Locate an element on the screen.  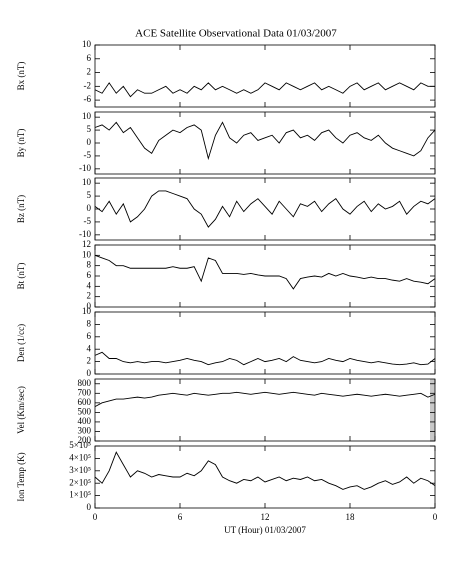
y-axis-label: Den (1/cc) is located at coordinates (21, 343).